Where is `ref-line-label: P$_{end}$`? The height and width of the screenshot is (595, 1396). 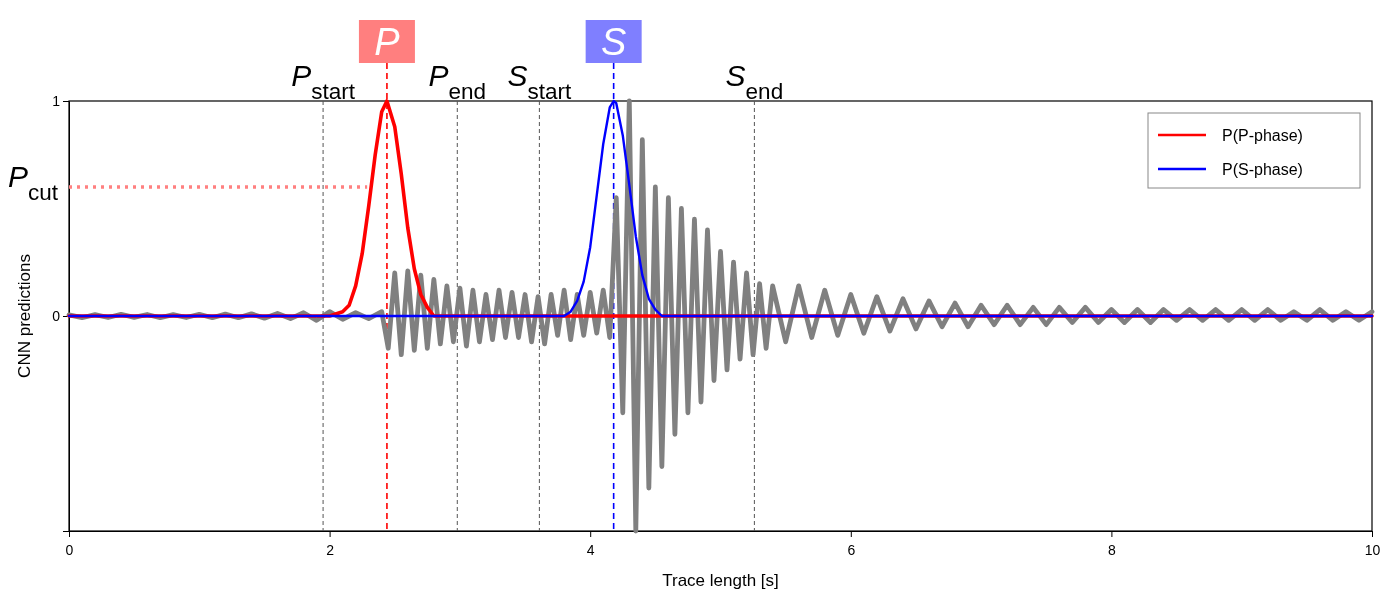 ref-line-label: P$_{end}$ is located at coordinates (457, 81).